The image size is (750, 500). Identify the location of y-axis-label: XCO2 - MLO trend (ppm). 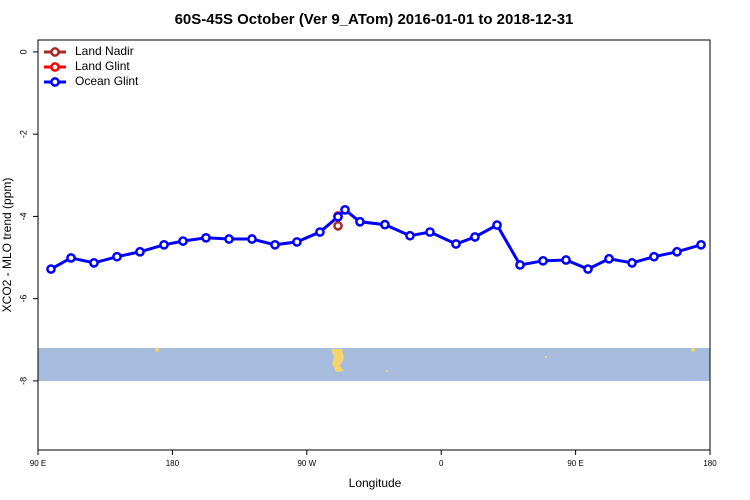
(7, 245).